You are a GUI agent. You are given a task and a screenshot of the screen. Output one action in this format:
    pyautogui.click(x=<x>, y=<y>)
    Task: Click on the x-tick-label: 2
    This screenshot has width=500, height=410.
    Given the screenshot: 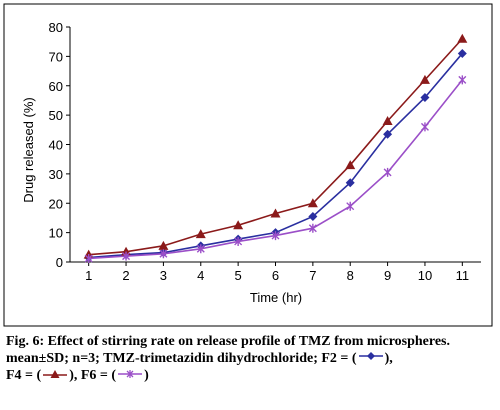 What is the action you would take?
    pyautogui.click(x=125, y=275)
    